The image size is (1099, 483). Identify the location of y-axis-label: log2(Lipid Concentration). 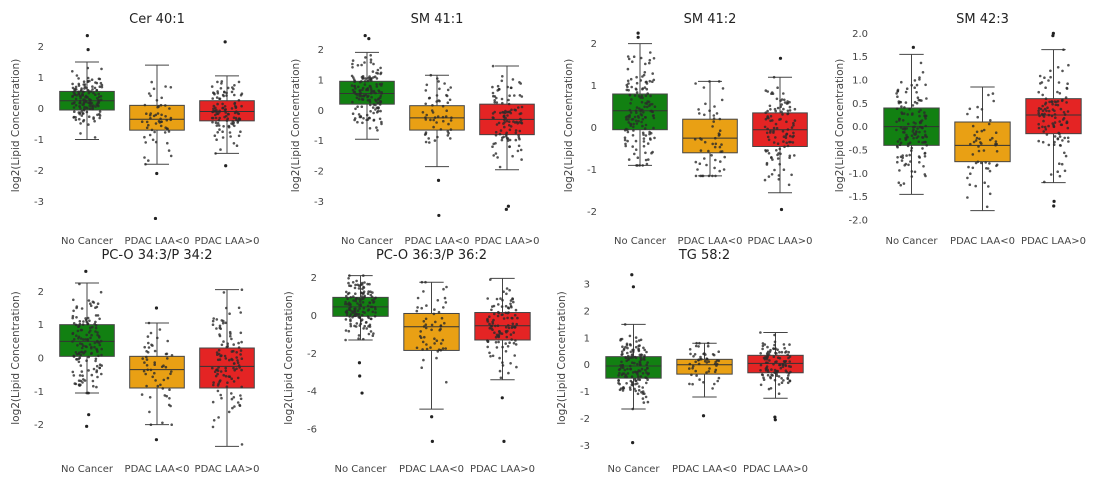
(289, 358).